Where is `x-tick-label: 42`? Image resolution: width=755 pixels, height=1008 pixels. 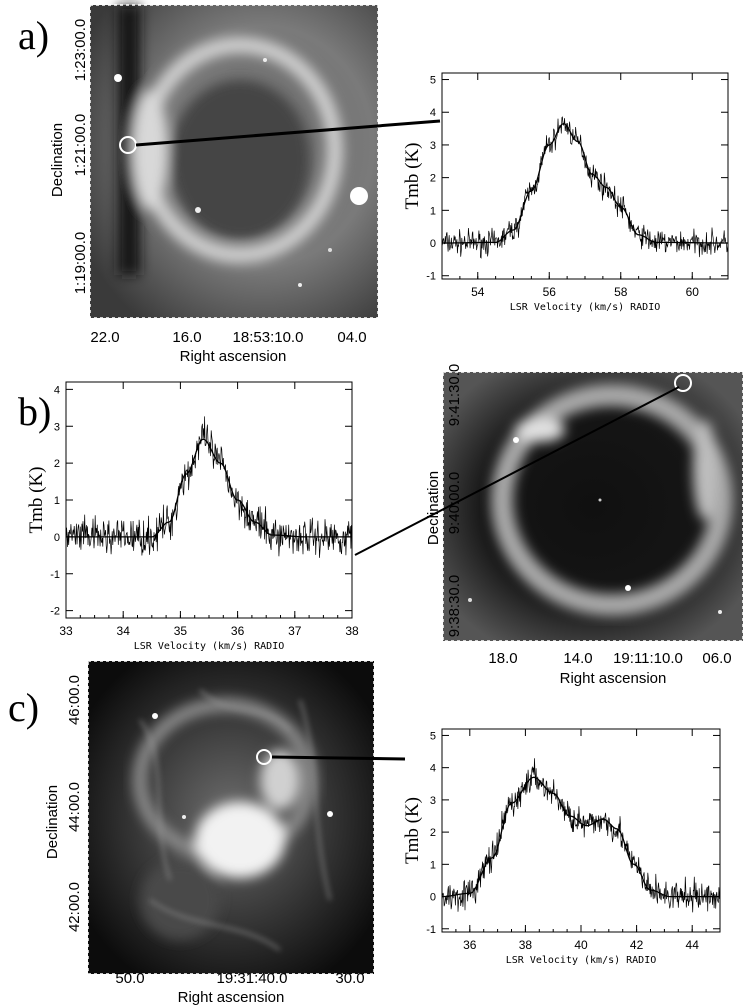
x-tick-label: 42 is located at coordinates (637, 945).